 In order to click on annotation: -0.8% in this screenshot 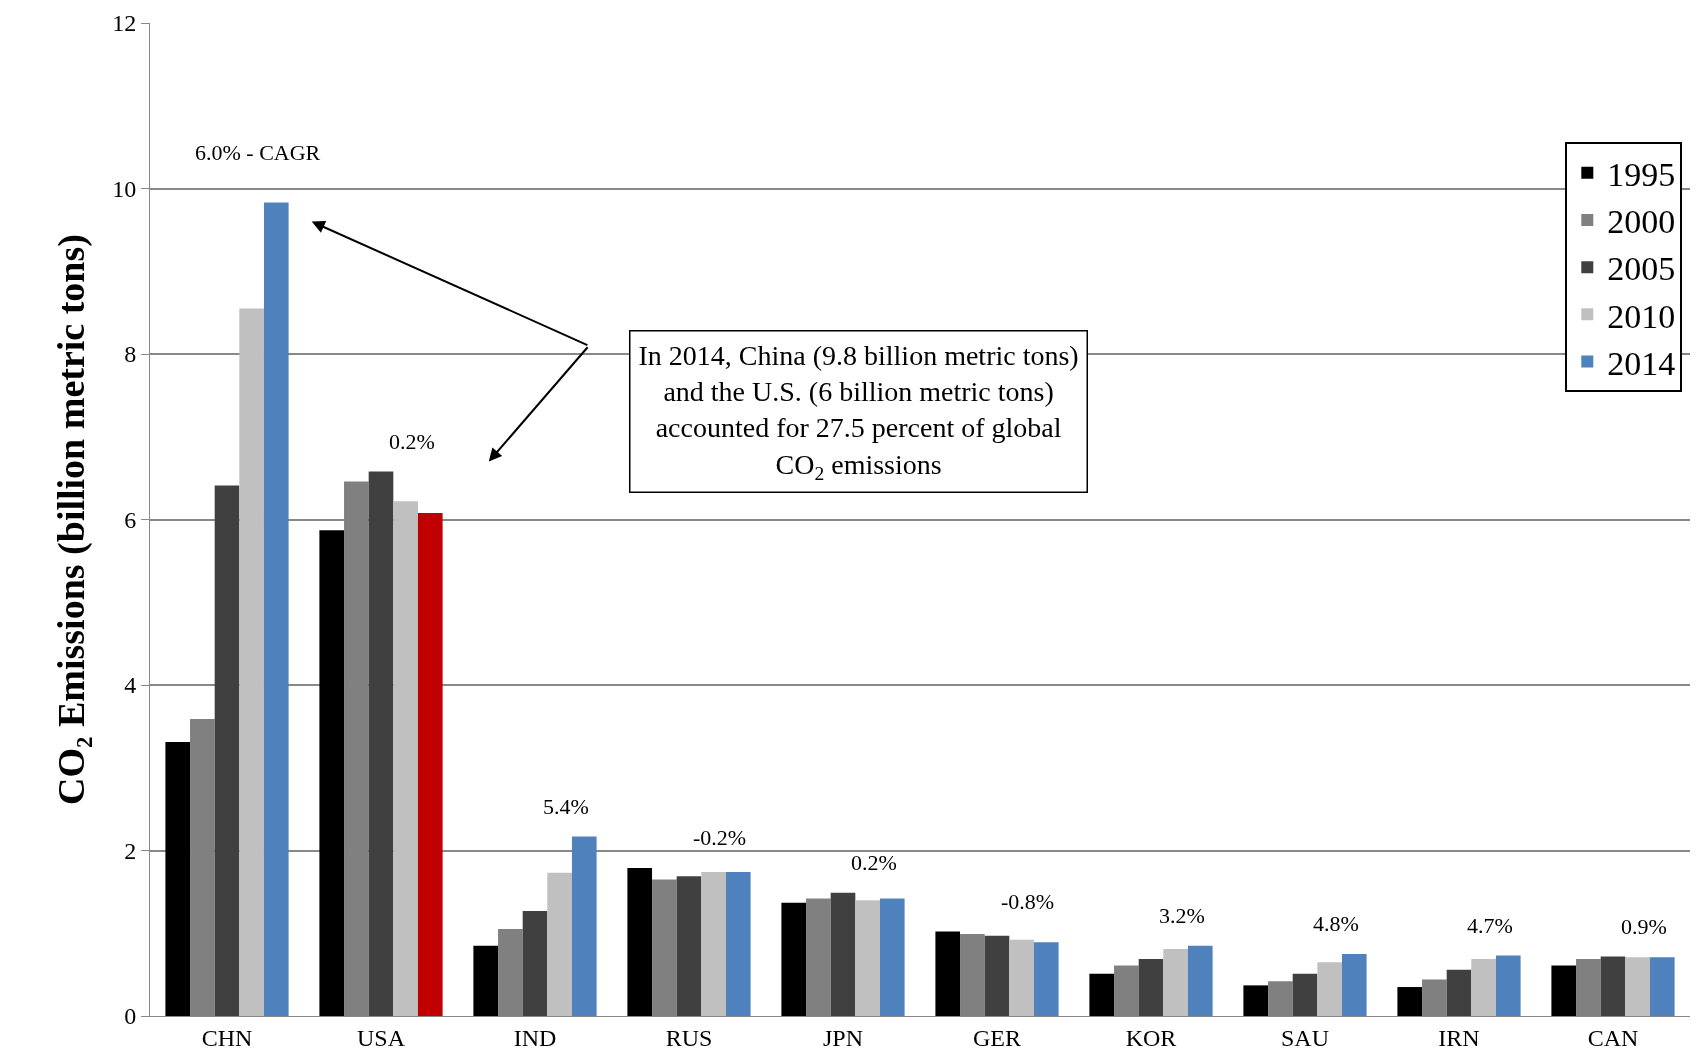, I will do `click(1028, 901)`.